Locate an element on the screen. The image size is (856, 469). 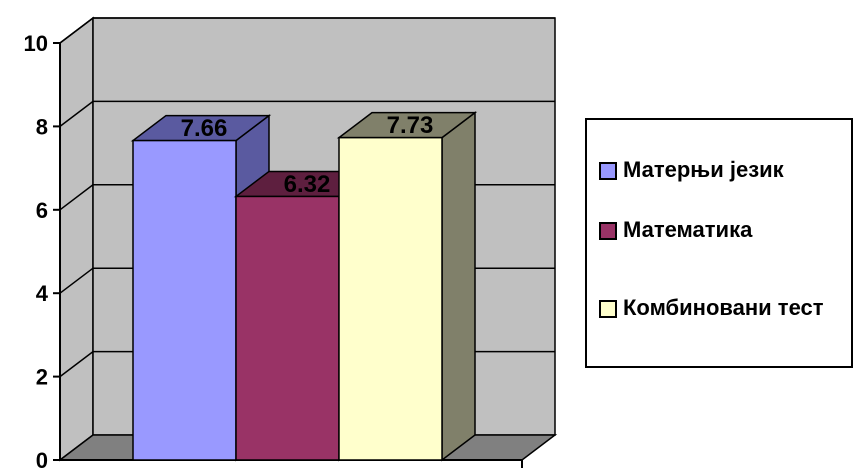
bar-1-front is located at coordinates (184, 300).